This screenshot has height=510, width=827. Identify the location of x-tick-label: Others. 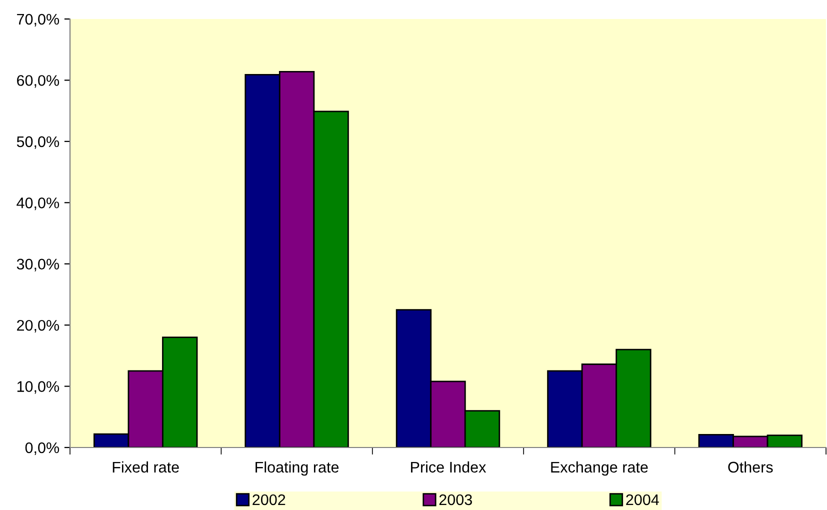
(750, 467).